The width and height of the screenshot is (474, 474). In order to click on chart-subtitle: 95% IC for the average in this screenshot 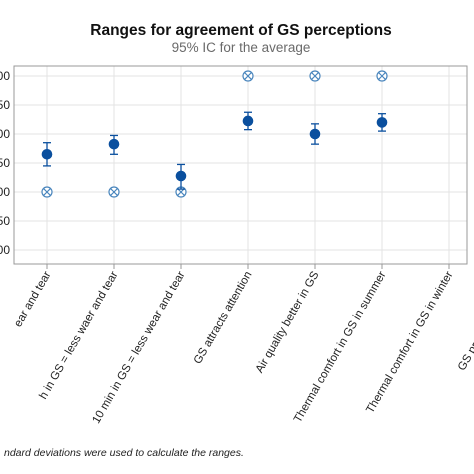, I will do `click(241, 47)`.